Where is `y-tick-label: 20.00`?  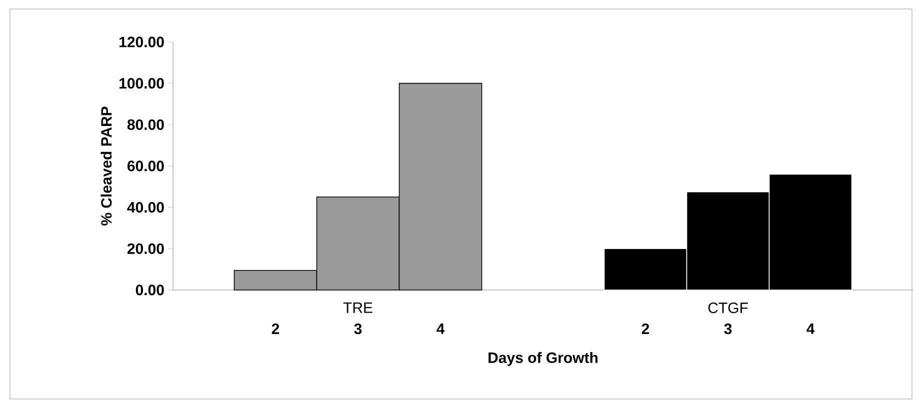 y-tick-label: 20.00 is located at coordinates (145, 248).